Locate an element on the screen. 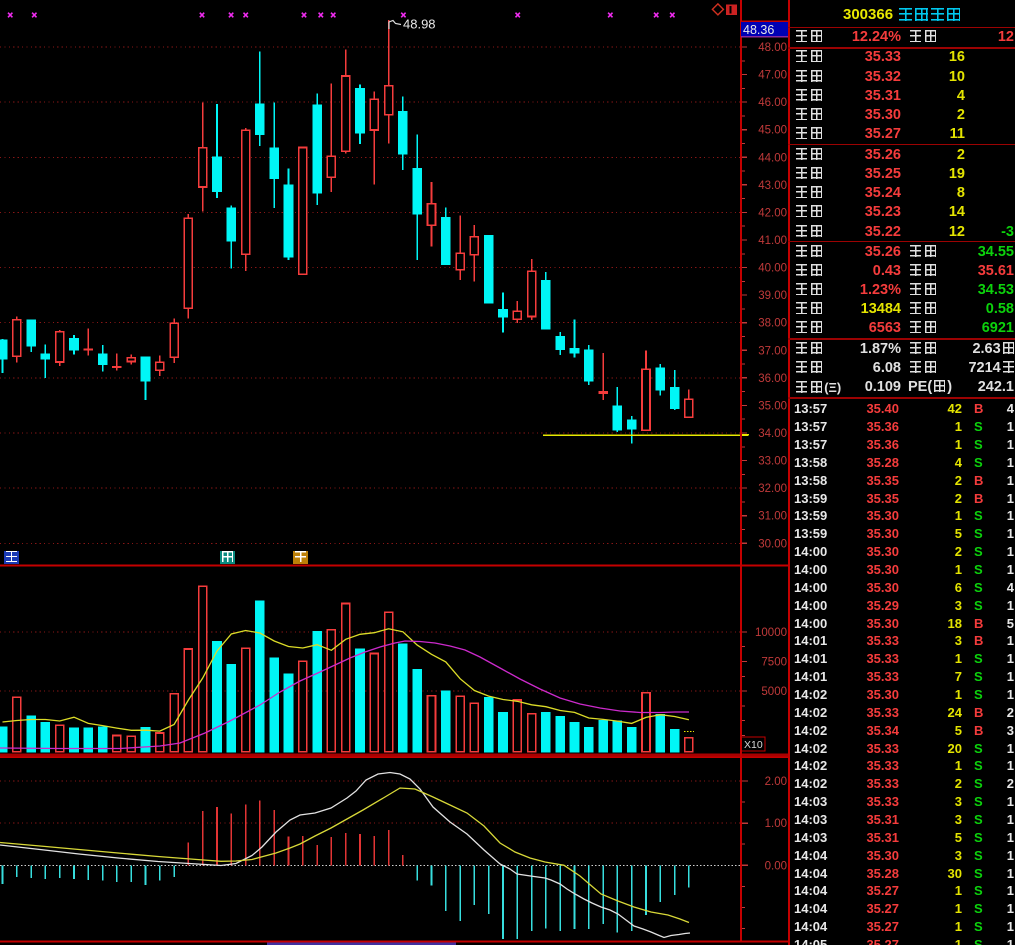 This screenshot has width=1015, height=945. svg-text: 0.00 is located at coordinates (776, 866).